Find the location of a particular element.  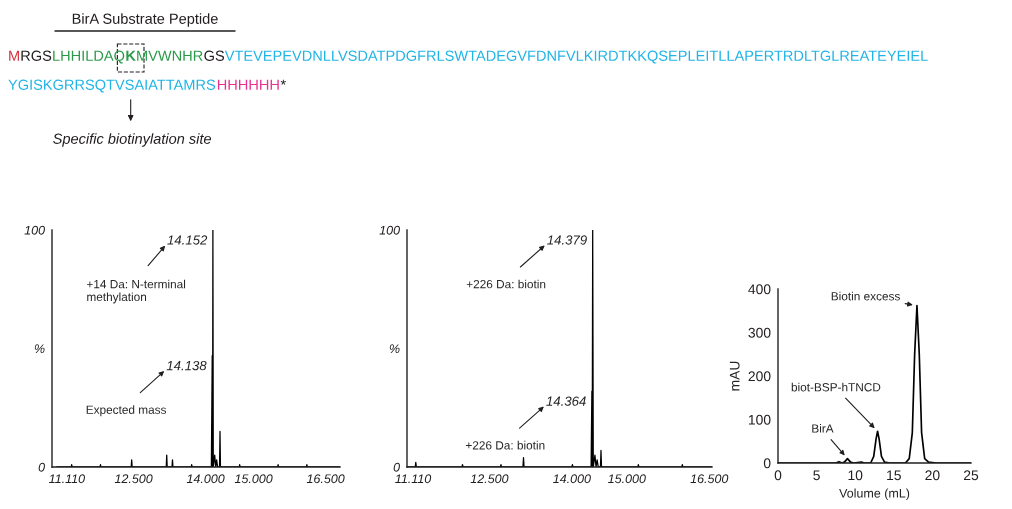

text: RGS is located at coordinates (36, 55).